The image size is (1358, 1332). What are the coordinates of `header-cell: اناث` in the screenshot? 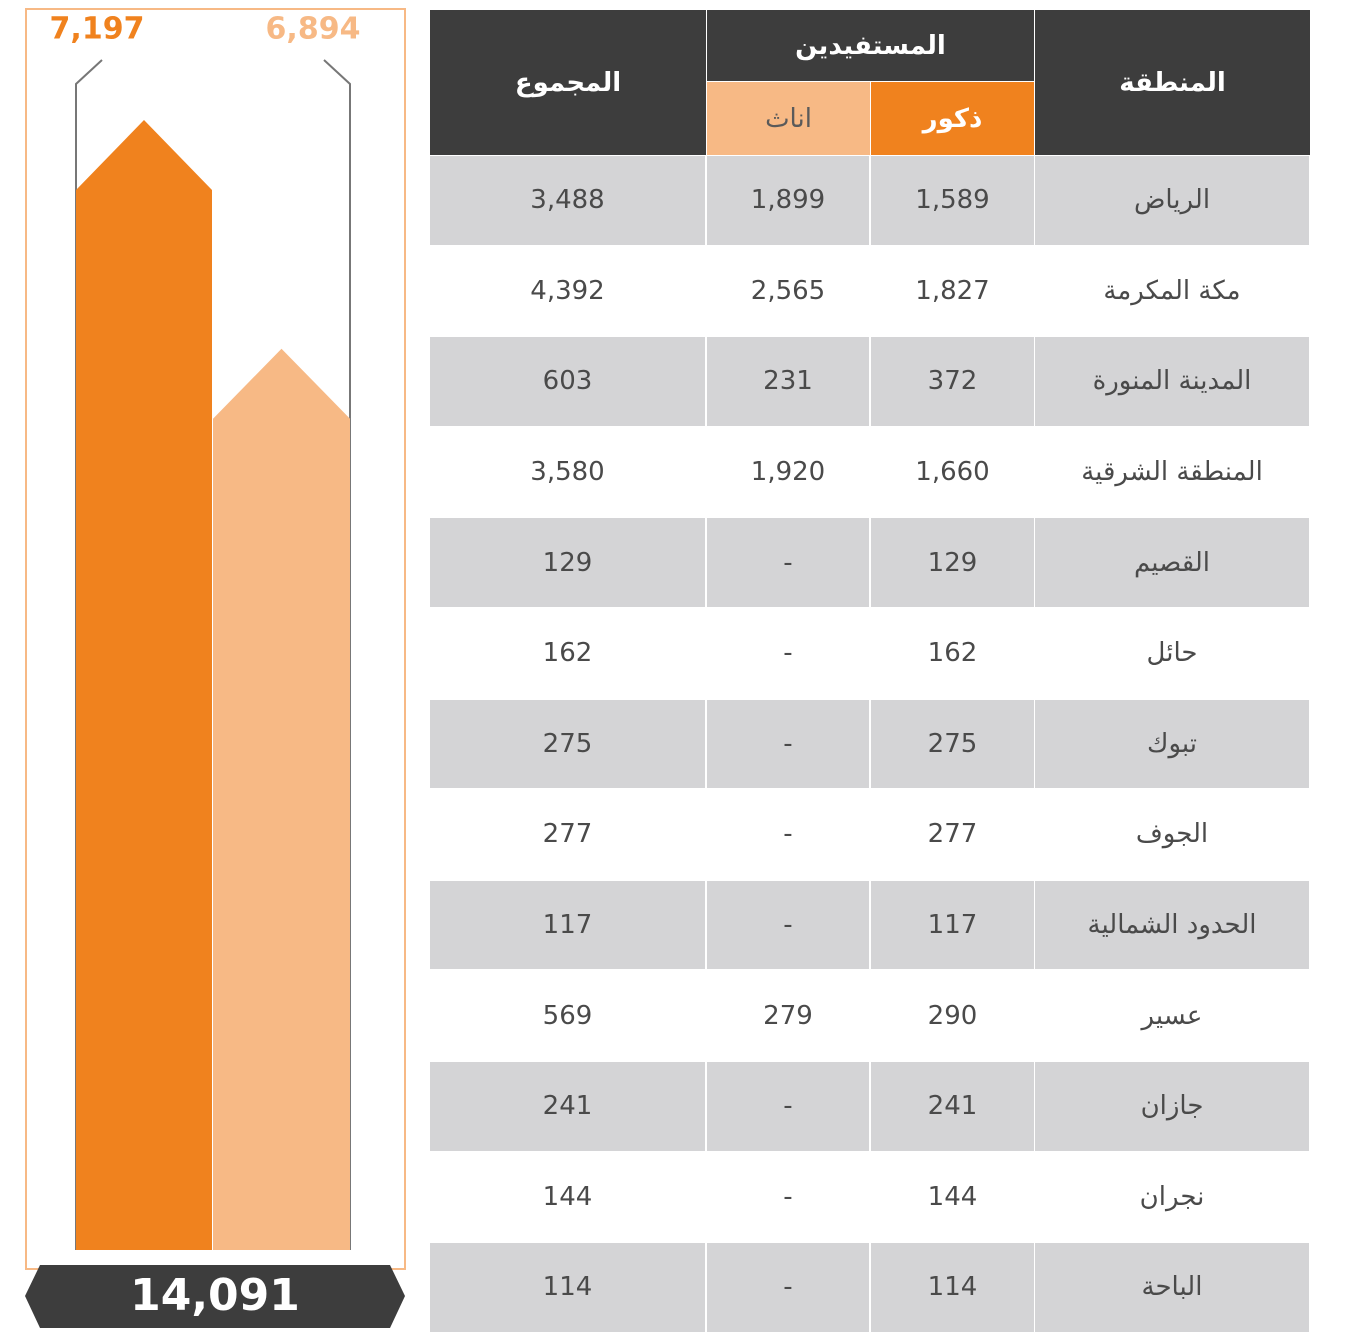 It's located at (788, 118).